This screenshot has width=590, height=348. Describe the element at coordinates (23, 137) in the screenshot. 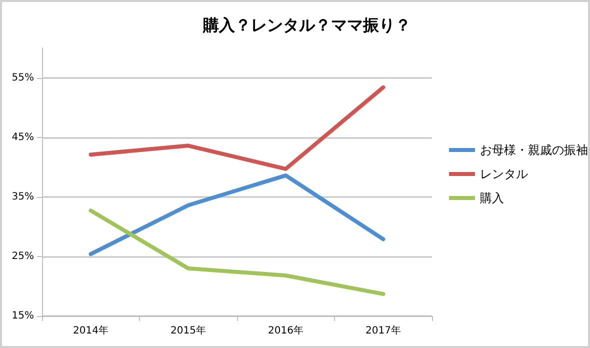

I see `y-tick-label: 45%` at that location.